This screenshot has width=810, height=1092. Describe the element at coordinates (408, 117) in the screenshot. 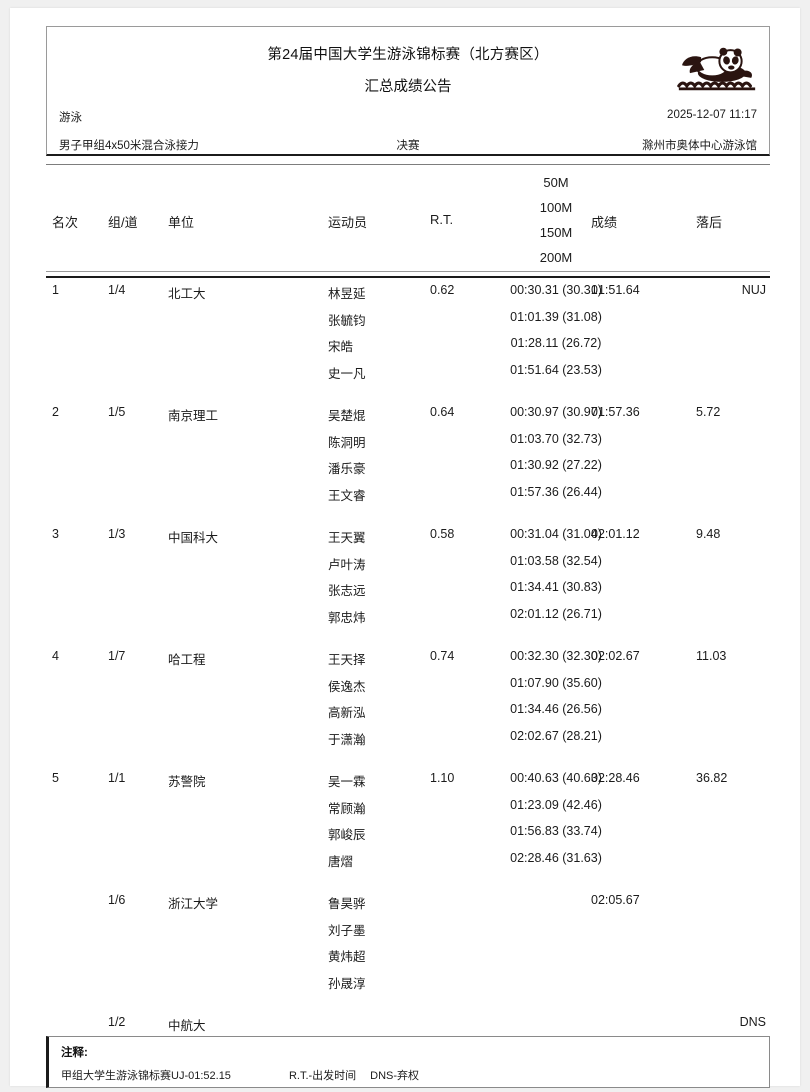

I see `header-meta-row-1: 游泳 2025-12-07 11:17` at that location.